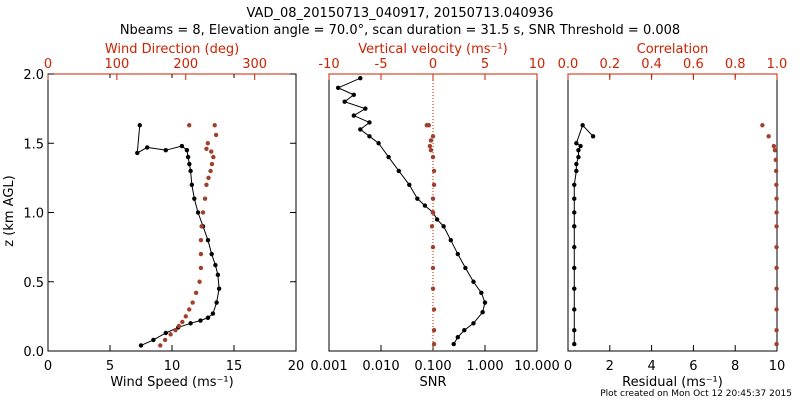 Image resolution: width=800 pixels, height=400 pixels. I want to click on top-tick-label: 0.6, so click(693, 64).